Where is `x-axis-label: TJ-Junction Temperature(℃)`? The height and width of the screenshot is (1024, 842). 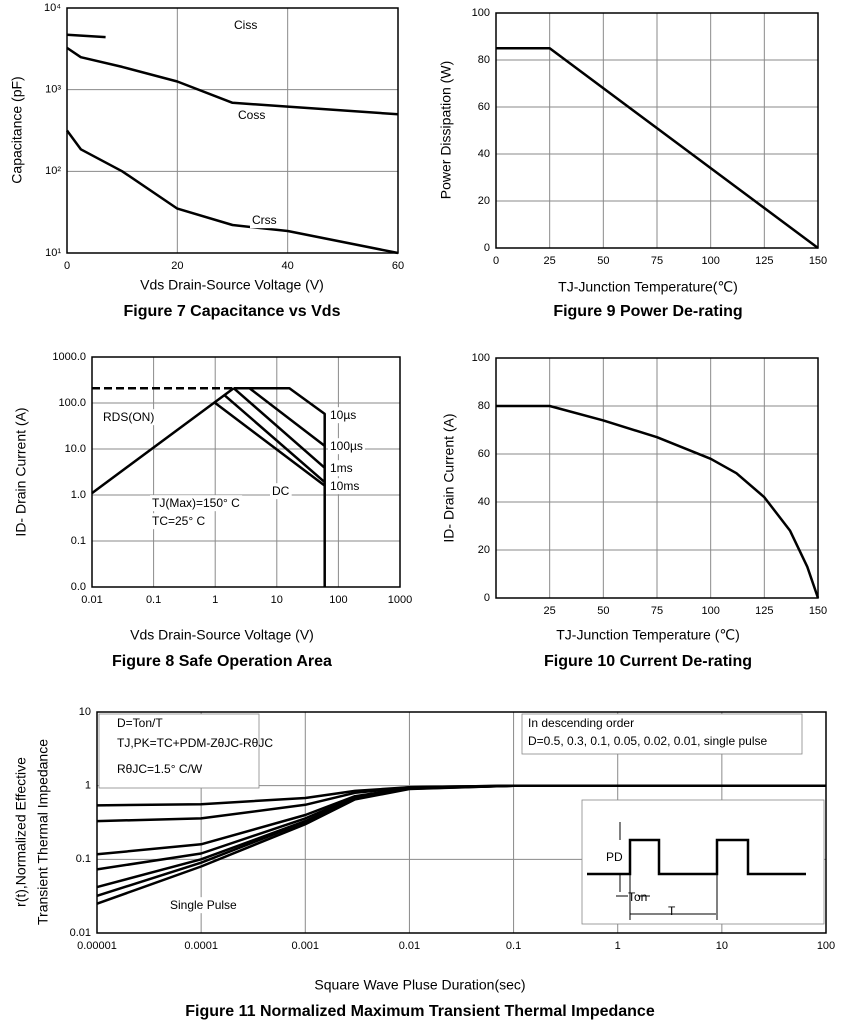 x-axis-label: TJ-Junction Temperature(℃) is located at coordinates (648, 287).